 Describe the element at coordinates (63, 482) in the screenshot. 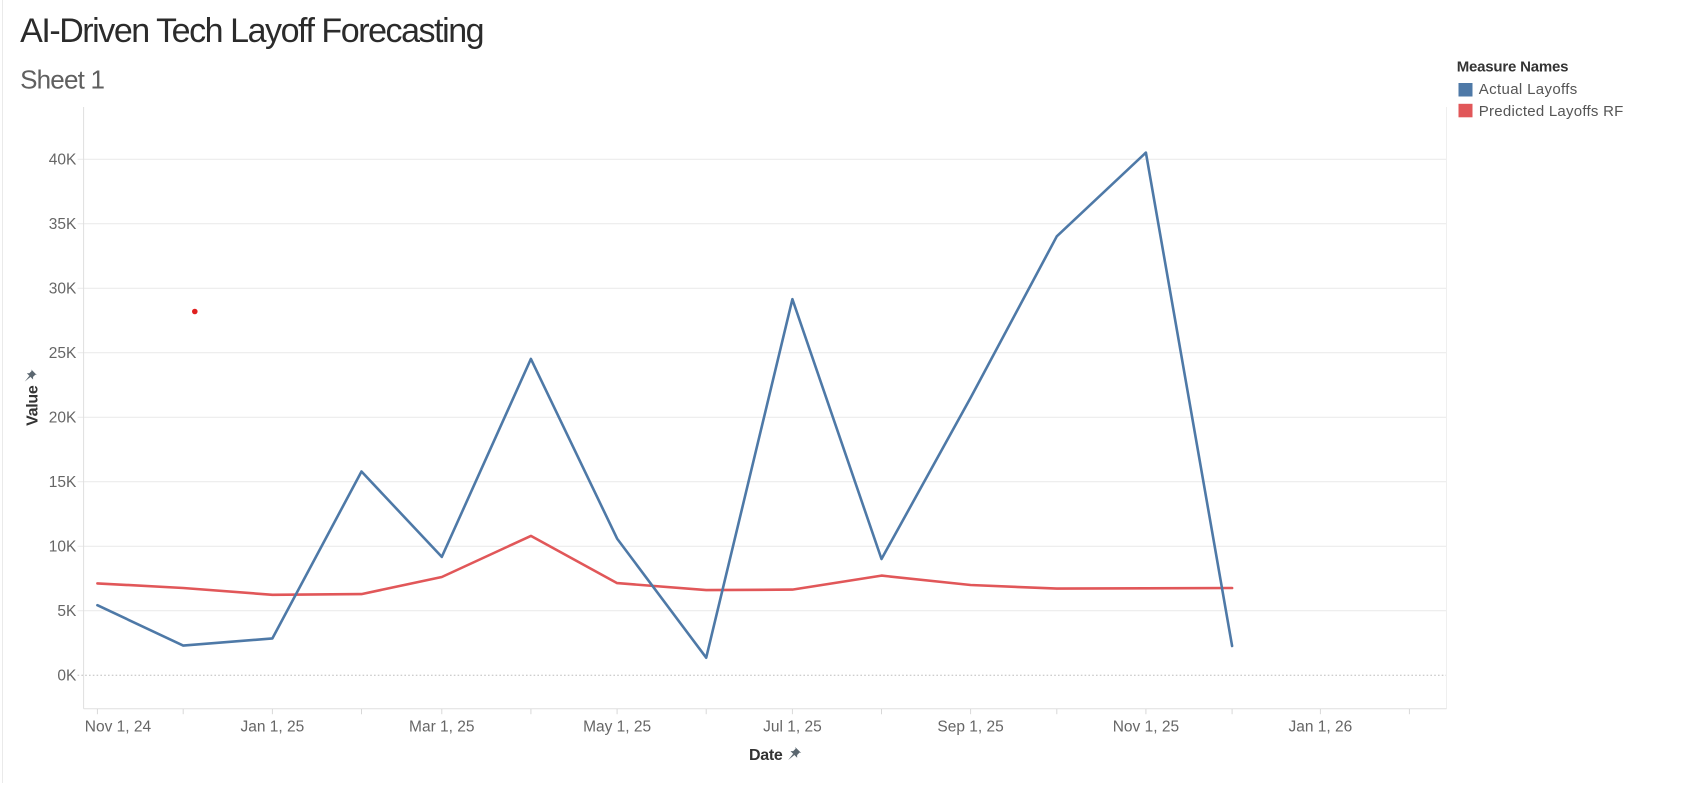

I see `svg-text: 15K` at that location.